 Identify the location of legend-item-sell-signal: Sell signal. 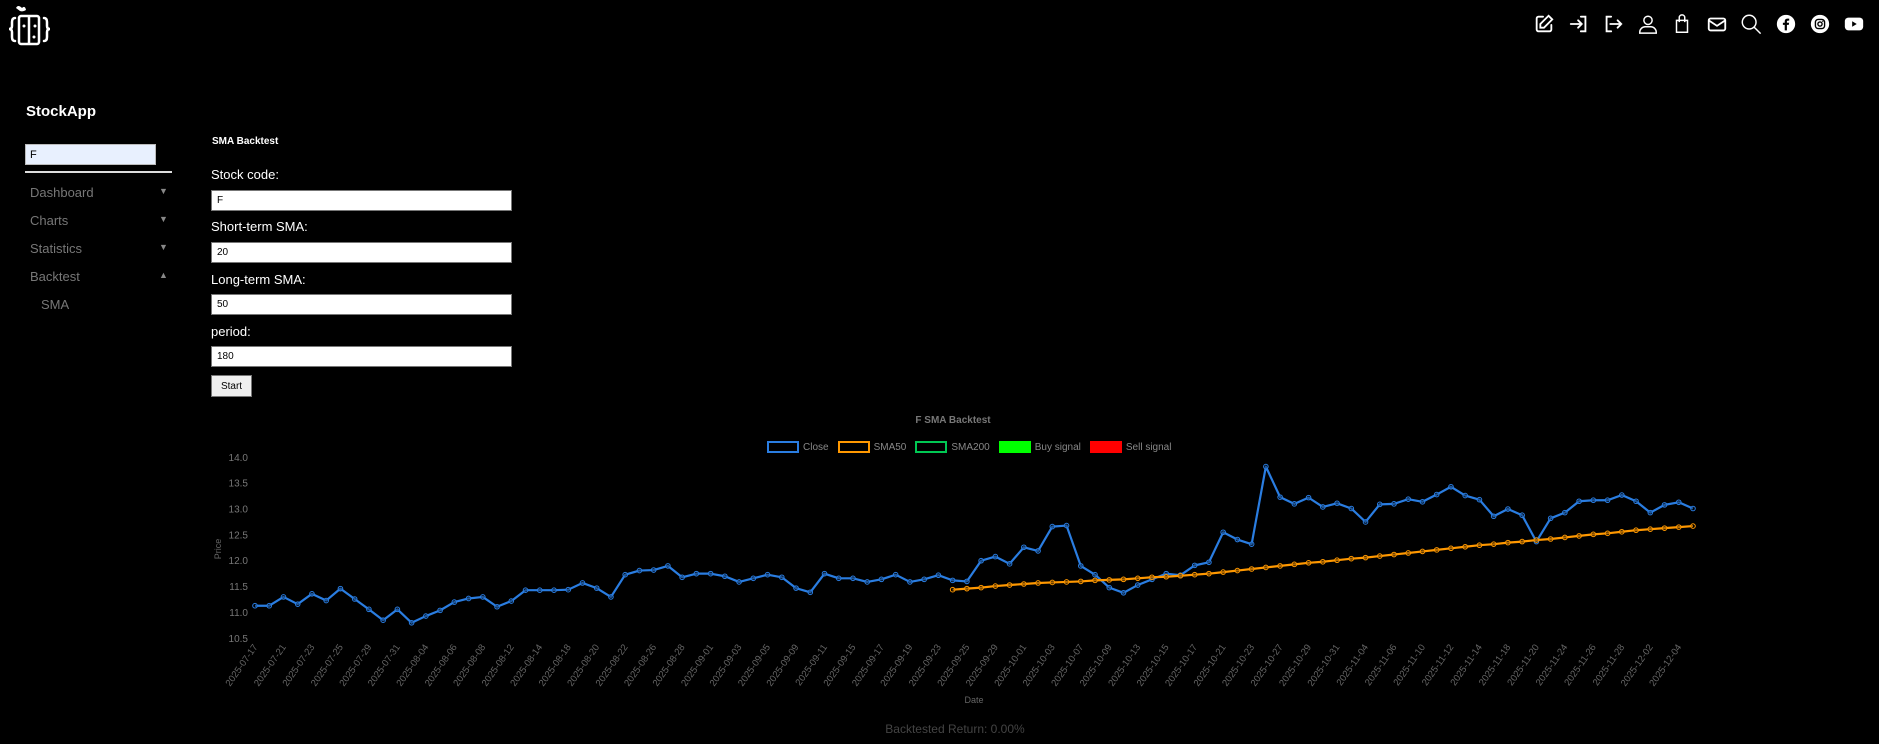
(1130, 447).